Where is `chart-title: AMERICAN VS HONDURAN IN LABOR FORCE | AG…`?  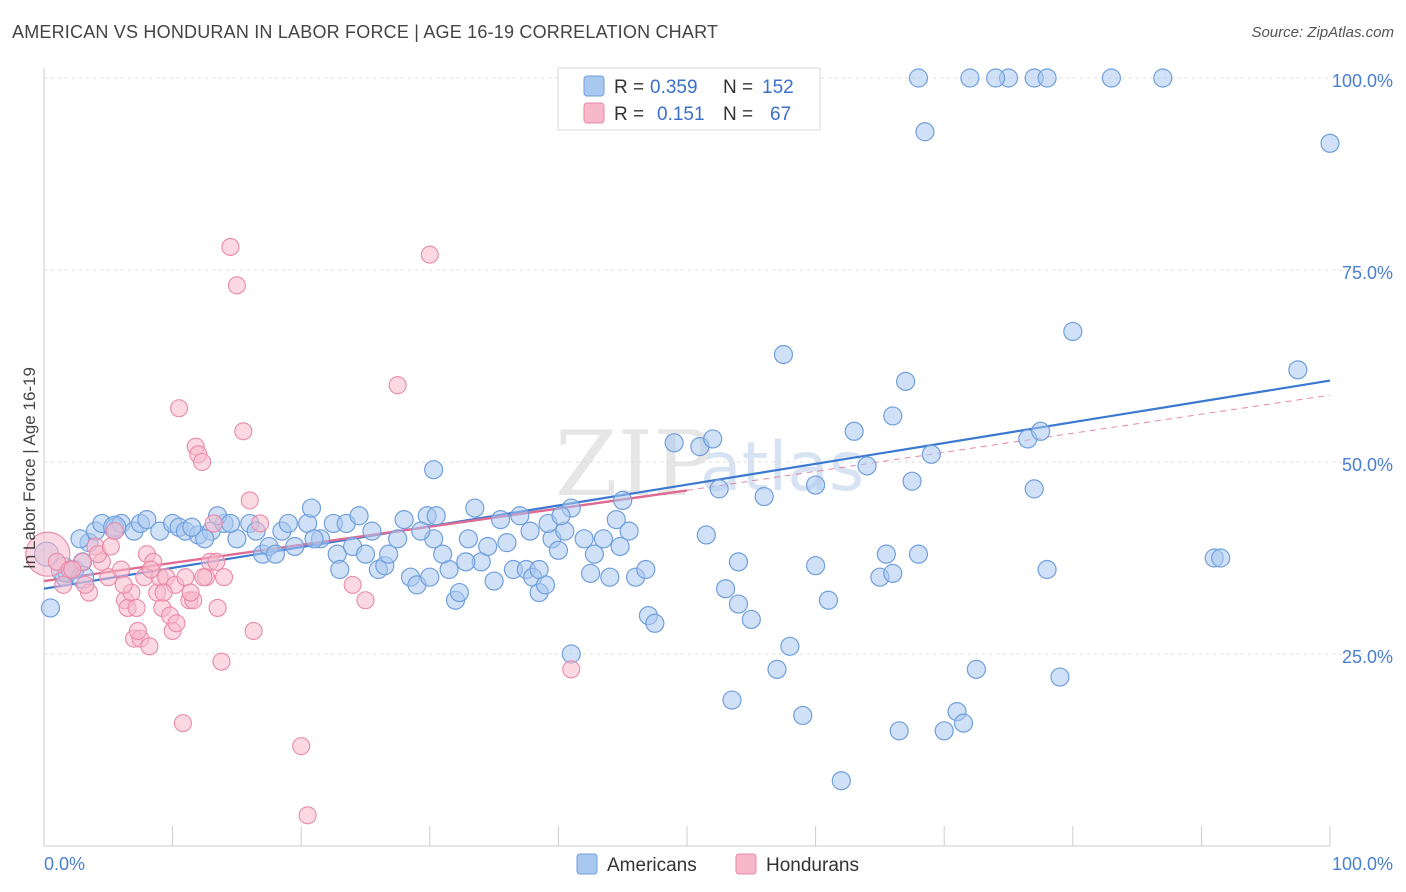 chart-title: AMERICAN VS HONDURAN IN LABOR FORCE | AG… is located at coordinates (365, 32).